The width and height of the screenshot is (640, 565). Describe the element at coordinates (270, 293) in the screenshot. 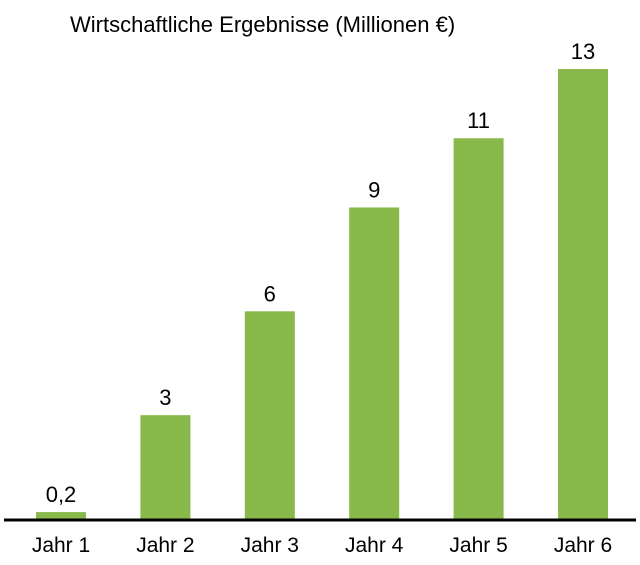

I see `data-label-3: 6` at that location.